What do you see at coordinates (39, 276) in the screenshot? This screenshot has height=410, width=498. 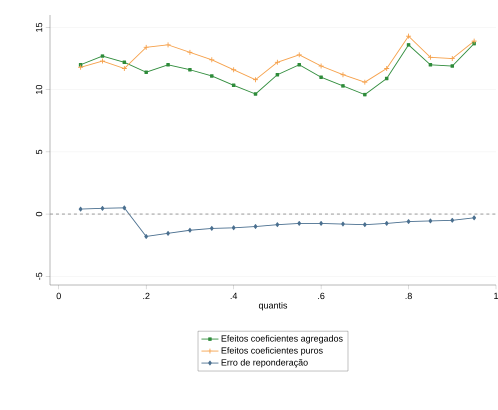 I see `y-tick-label: -5` at bounding box center [39, 276].